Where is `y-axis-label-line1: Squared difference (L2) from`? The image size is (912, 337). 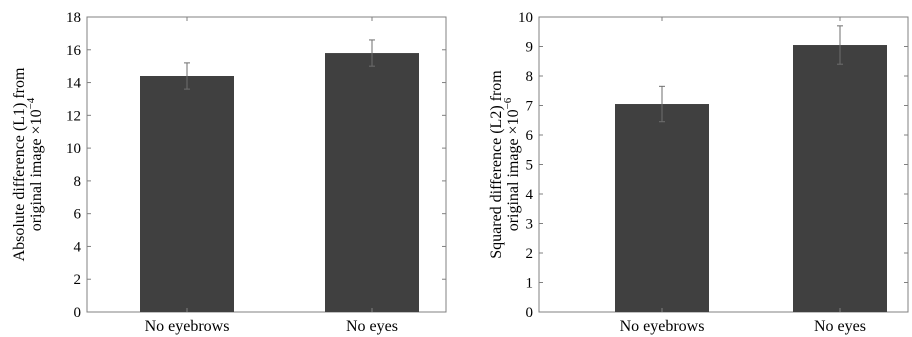
y-axis-label-line1: Squared difference (L2) from is located at coordinates (496, 164).